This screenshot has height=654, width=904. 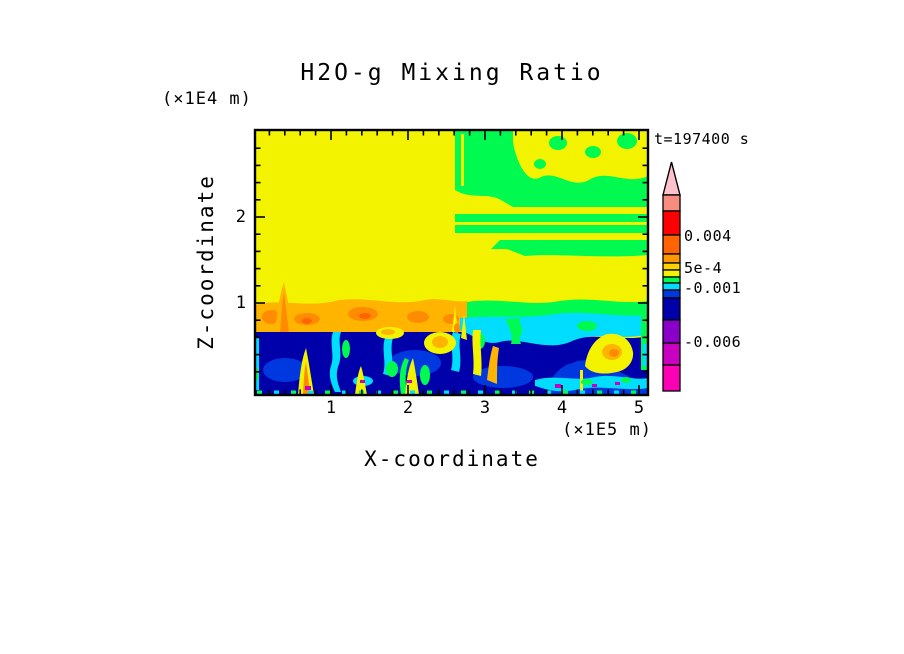 I want to click on chart-title: H2O-g Mixing Ratio, so click(x=452, y=73).